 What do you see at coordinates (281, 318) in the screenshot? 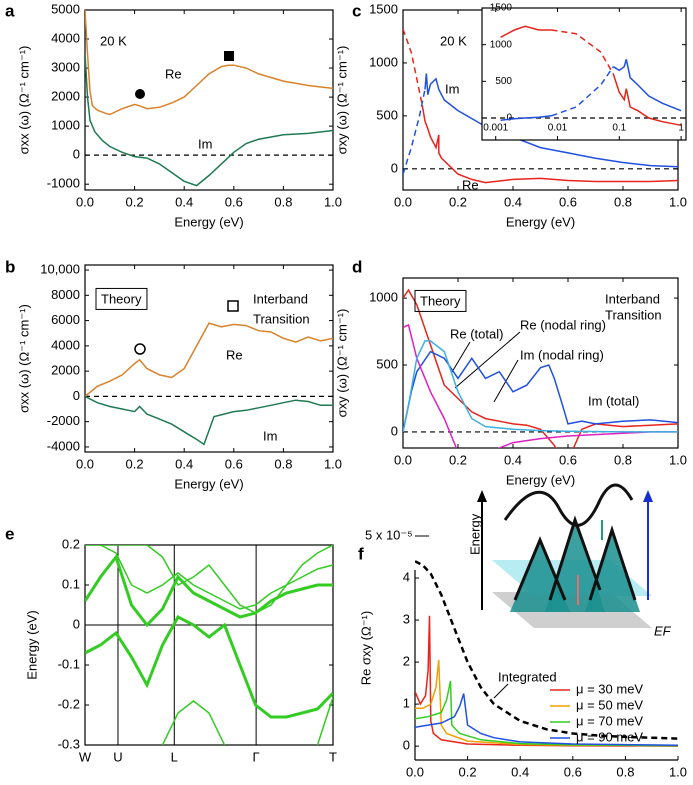
I see `annotation: Transition` at bounding box center [281, 318].